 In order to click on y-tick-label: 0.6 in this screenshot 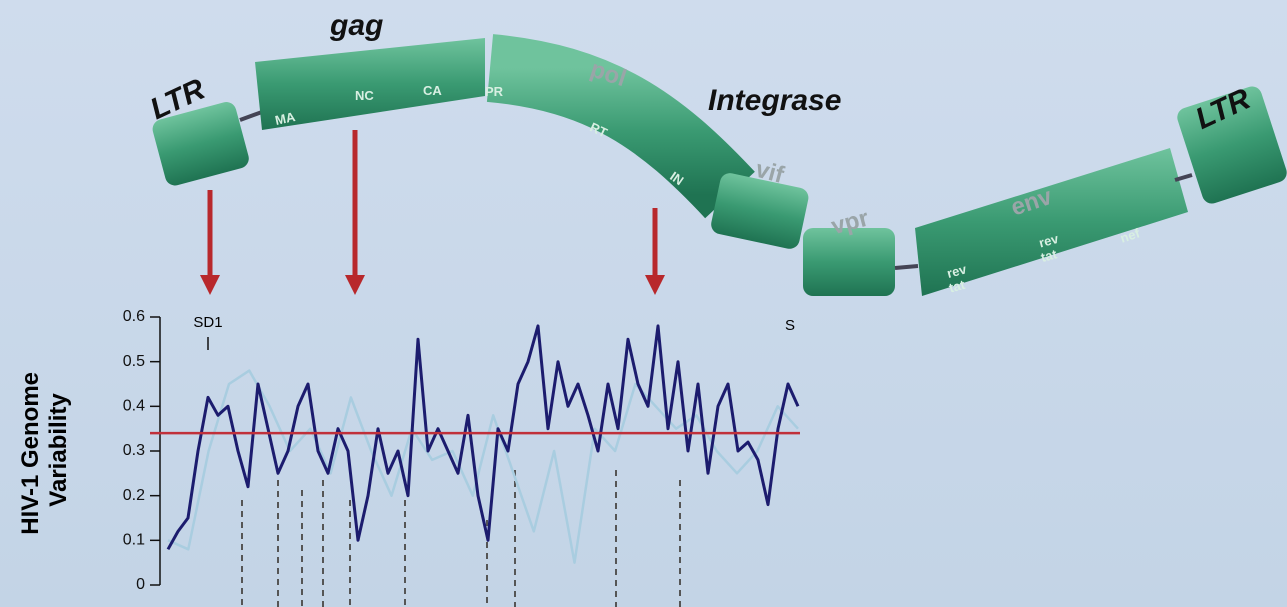, I will do `click(134, 316)`.